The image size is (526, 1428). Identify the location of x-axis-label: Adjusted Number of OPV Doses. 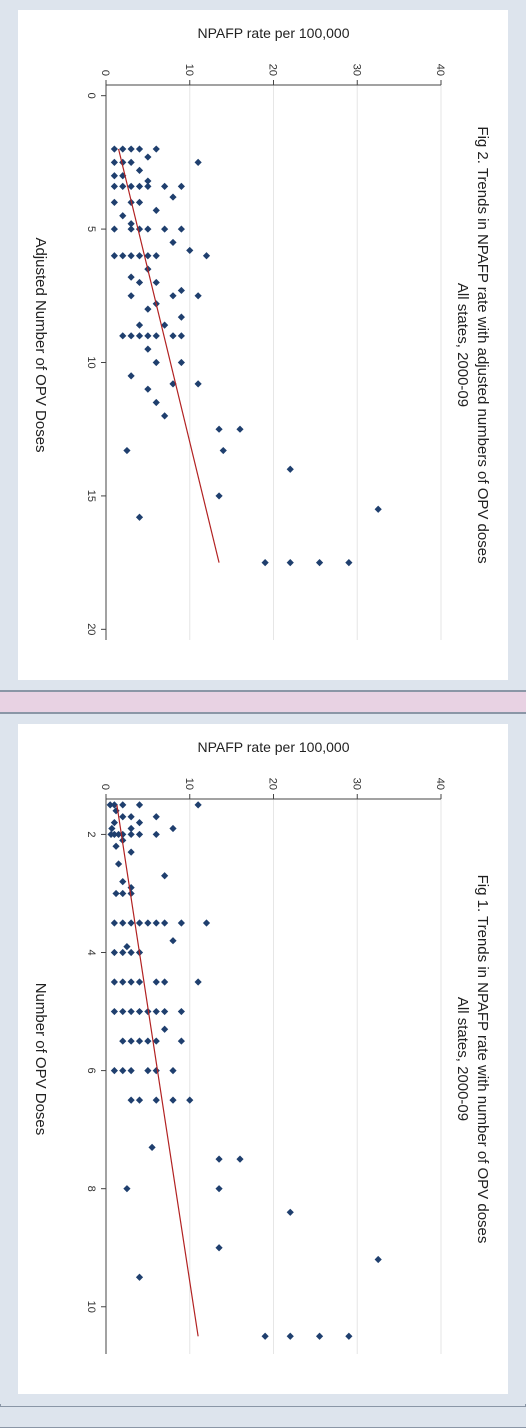
(40, 344).